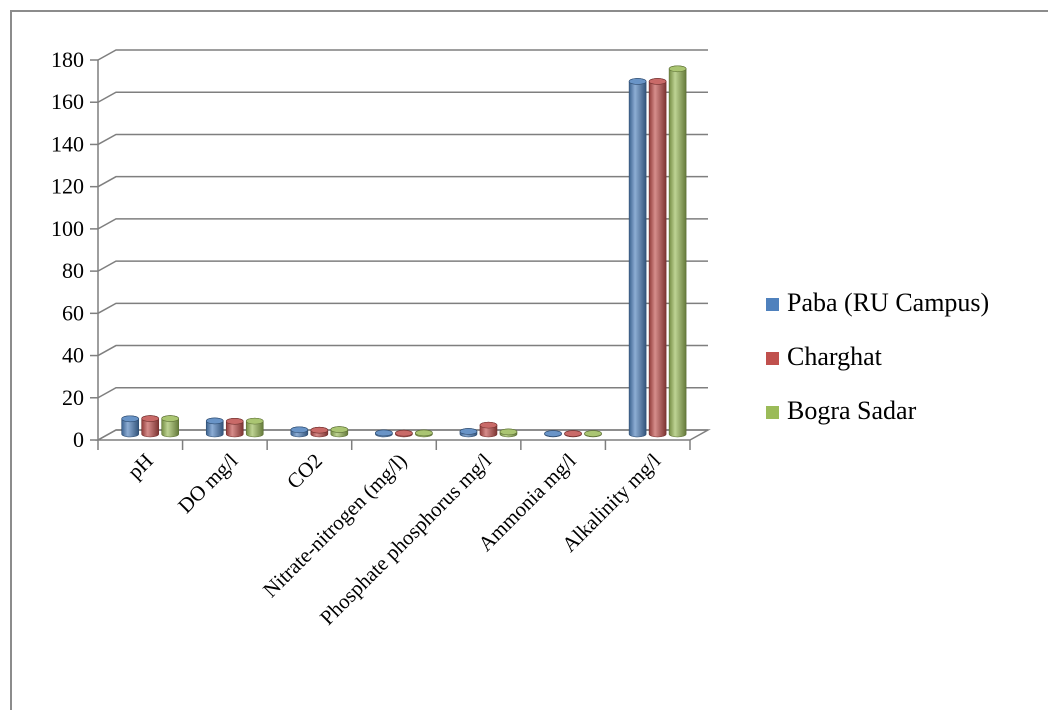  What do you see at coordinates (73, 312) in the screenshot?
I see `y-tick-label: 60` at bounding box center [73, 312].